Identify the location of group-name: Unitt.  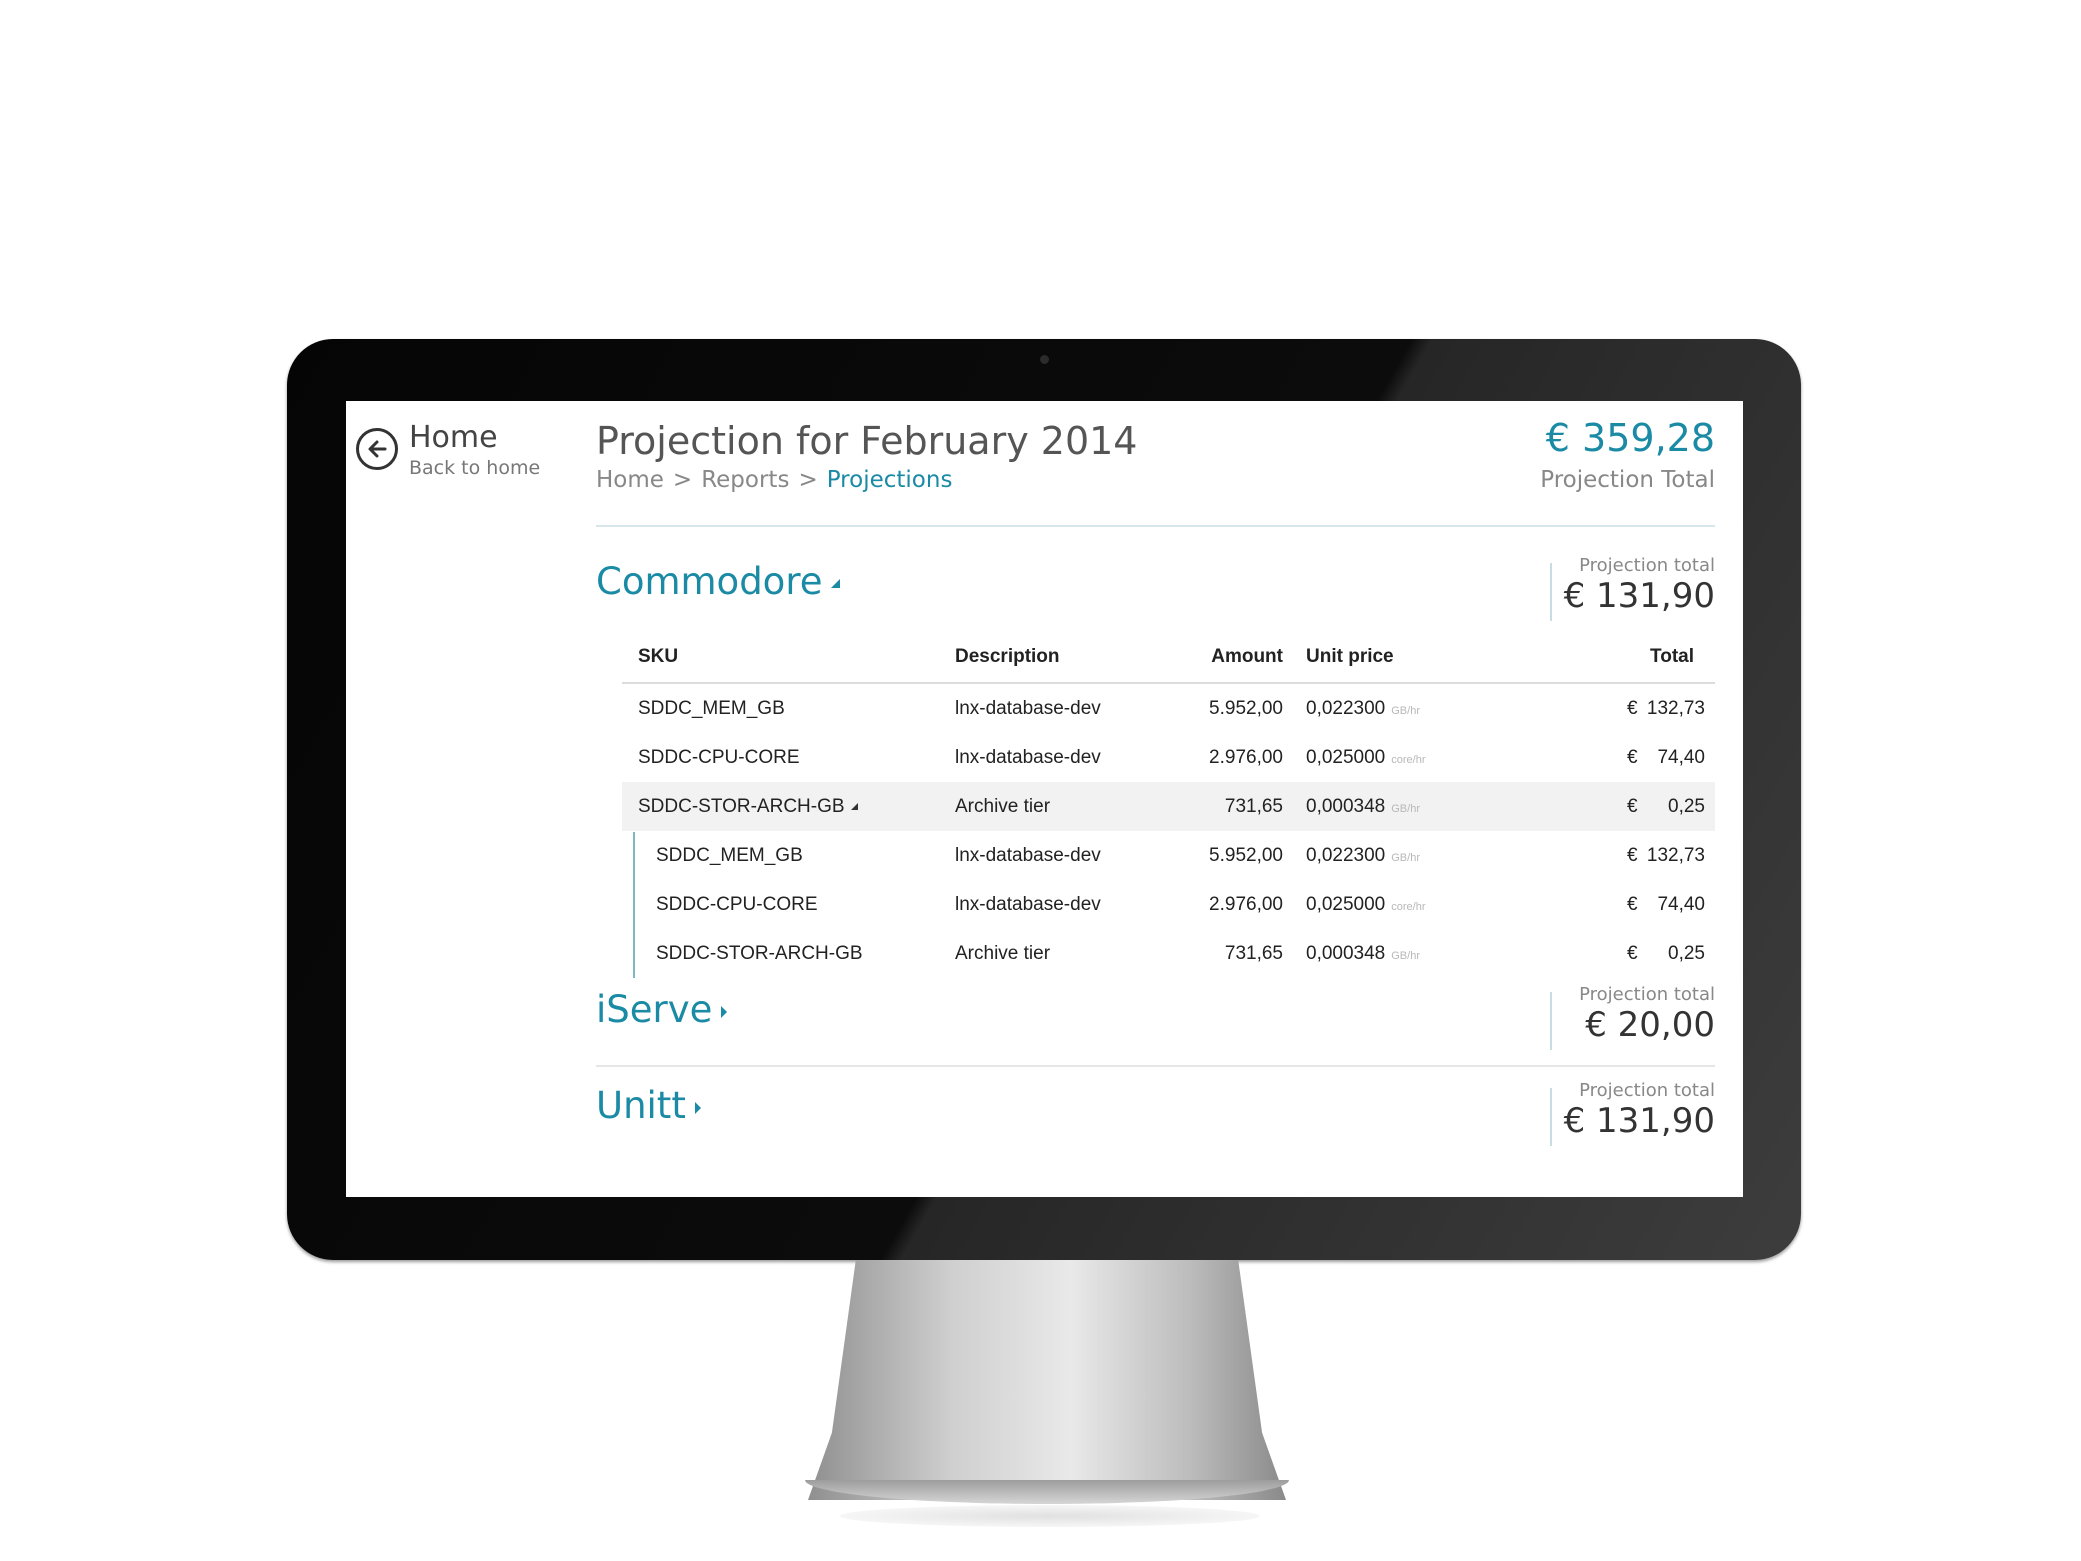
(641, 1105).